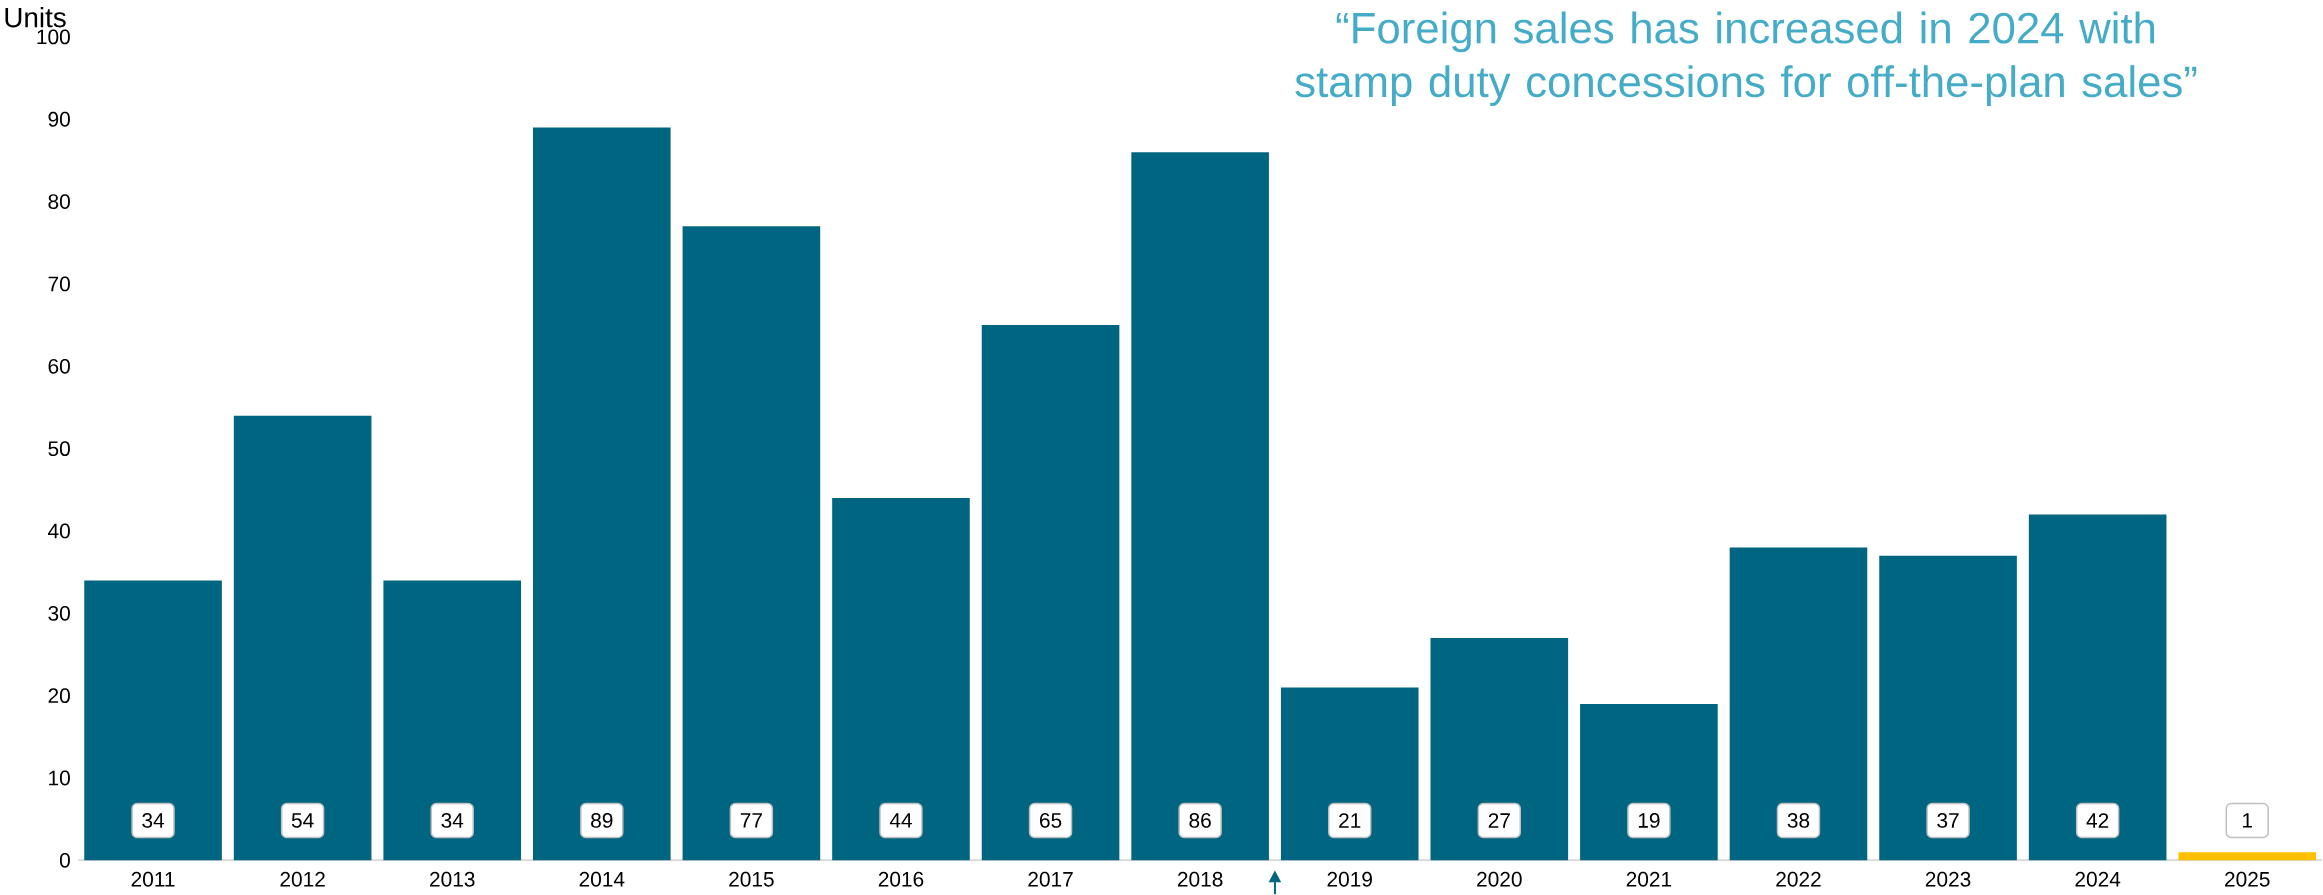  Describe the element at coordinates (1200, 820) in the screenshot. I see `data-label: 86` at that location.